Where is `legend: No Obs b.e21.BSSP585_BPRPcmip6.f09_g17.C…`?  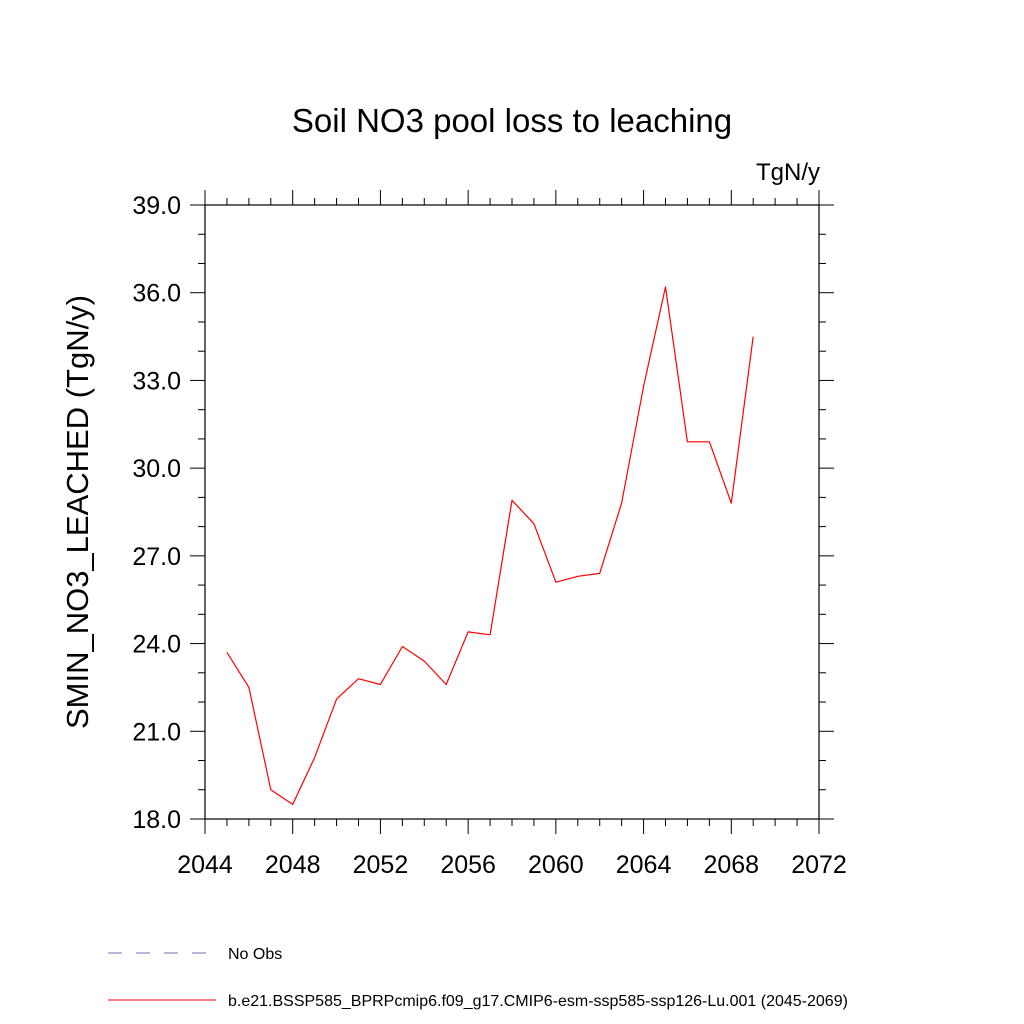
legend: No Obs b.e21.BSSP585_BPRPcmip6.f09_g17.C… is located at coordinates (478, 978).